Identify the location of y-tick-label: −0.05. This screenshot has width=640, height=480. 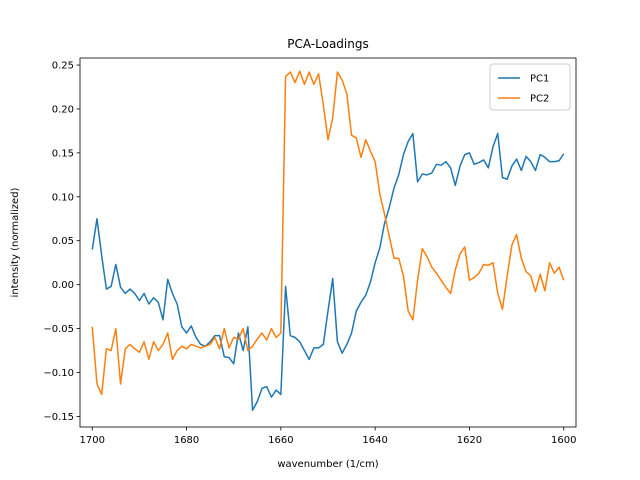
(58, 329).